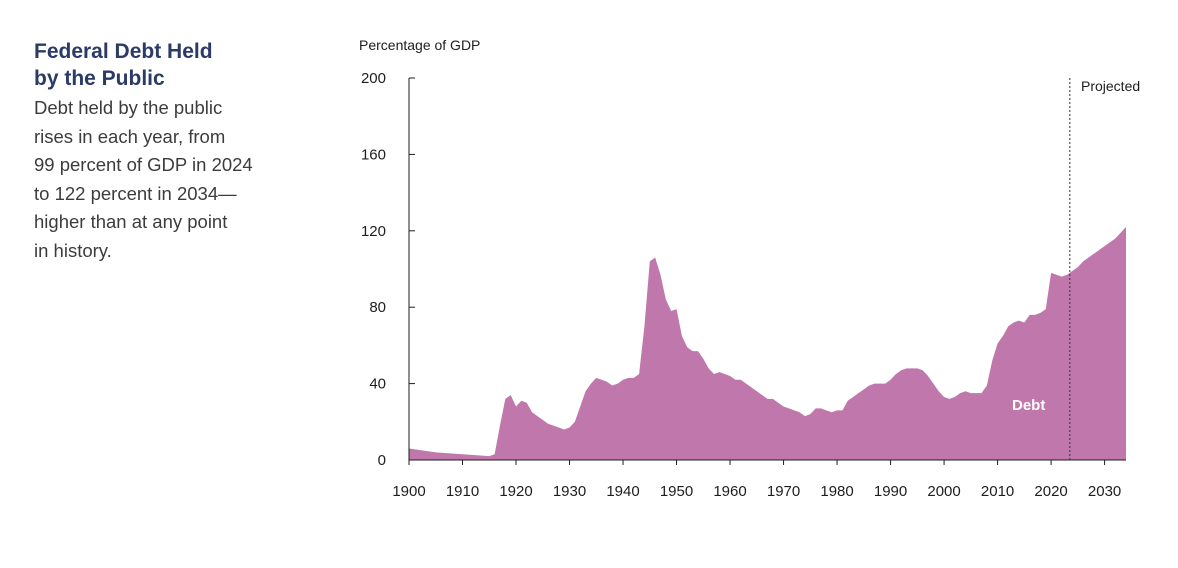 The image size is (1178, 568). Describe the element at coordinates (373, 231) in the screenshot. I see `y-tick-label: 120` at that location.